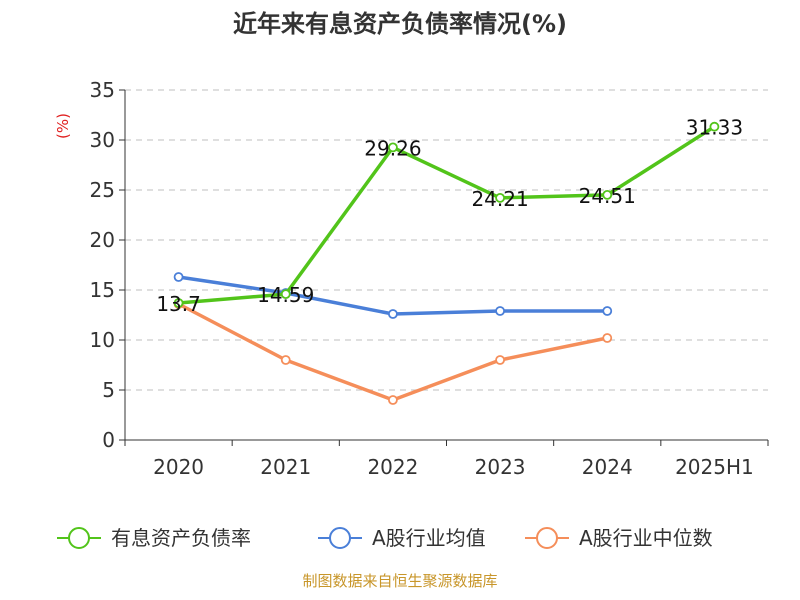 This screenshot has width=800, height=600. Describe the element at coordinates (429, 538) in the screenshot. I see `legend-label: A股行业均值` at that location.